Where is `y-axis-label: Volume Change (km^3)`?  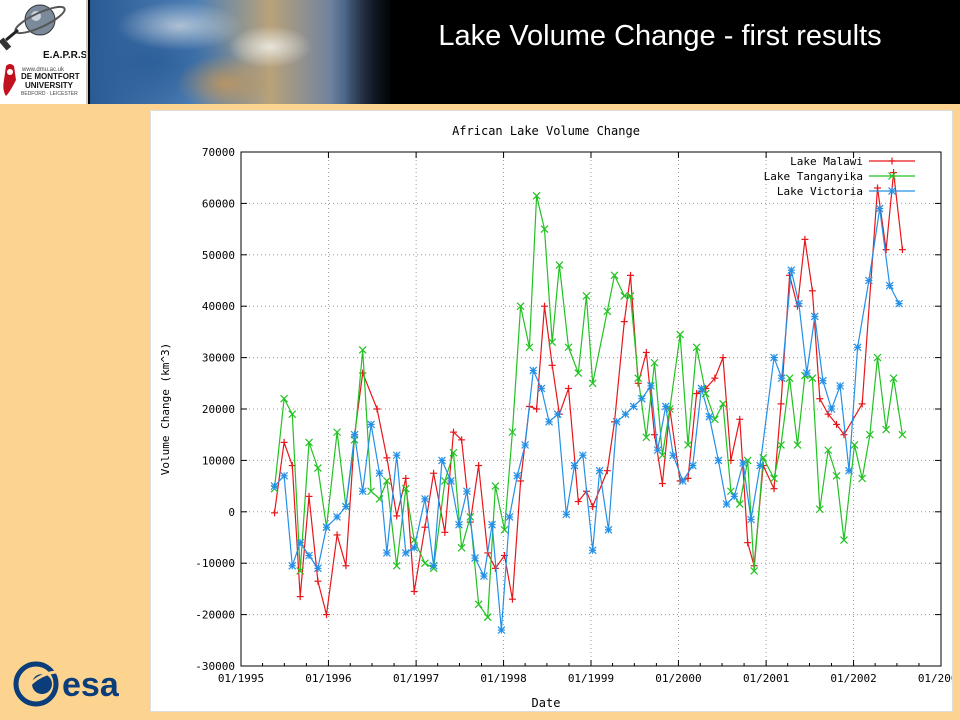 y-axis-label: Volume Change (km^3) is located at coordinates (165, 409).